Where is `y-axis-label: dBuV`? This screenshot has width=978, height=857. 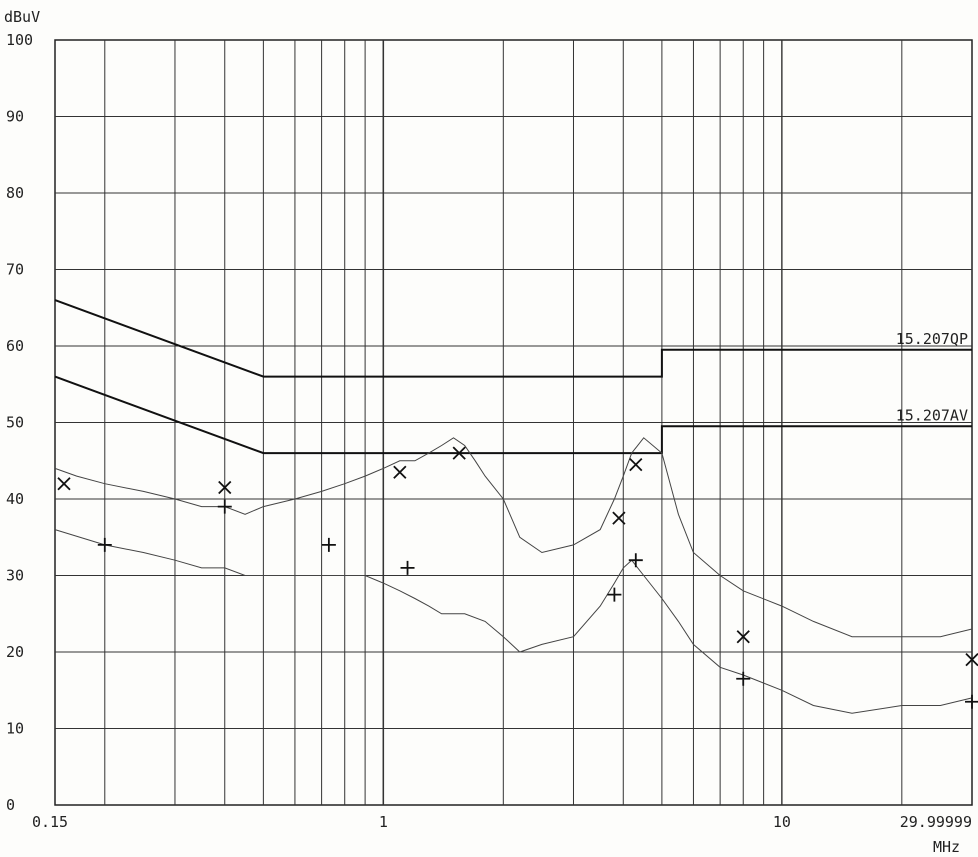
y-axis-label: dBuV is located at coordinates (22, 17).